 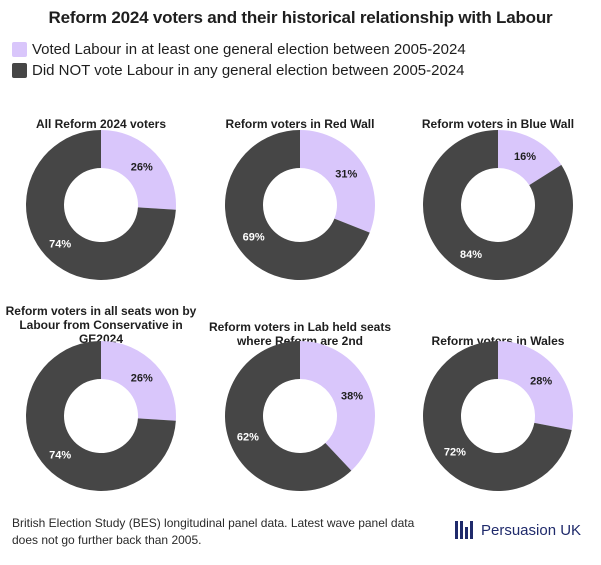 I want to click on legend-swatch-not-voted-labour, so click(x=19, y=70).